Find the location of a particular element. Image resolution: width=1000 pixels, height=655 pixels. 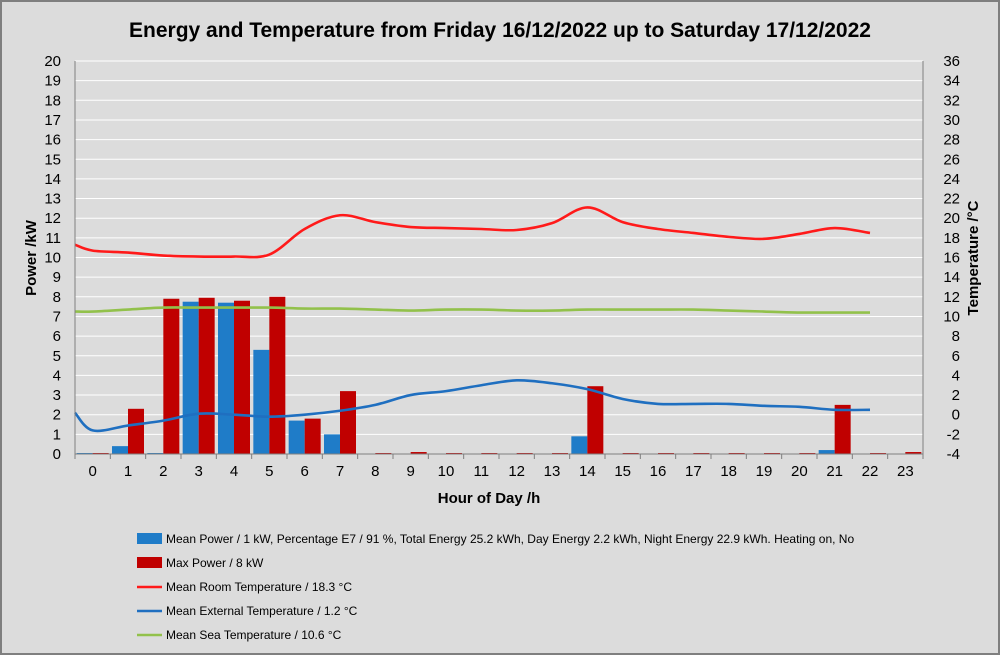

y2-tick-label: 4 is located at coordinates (956, 375).